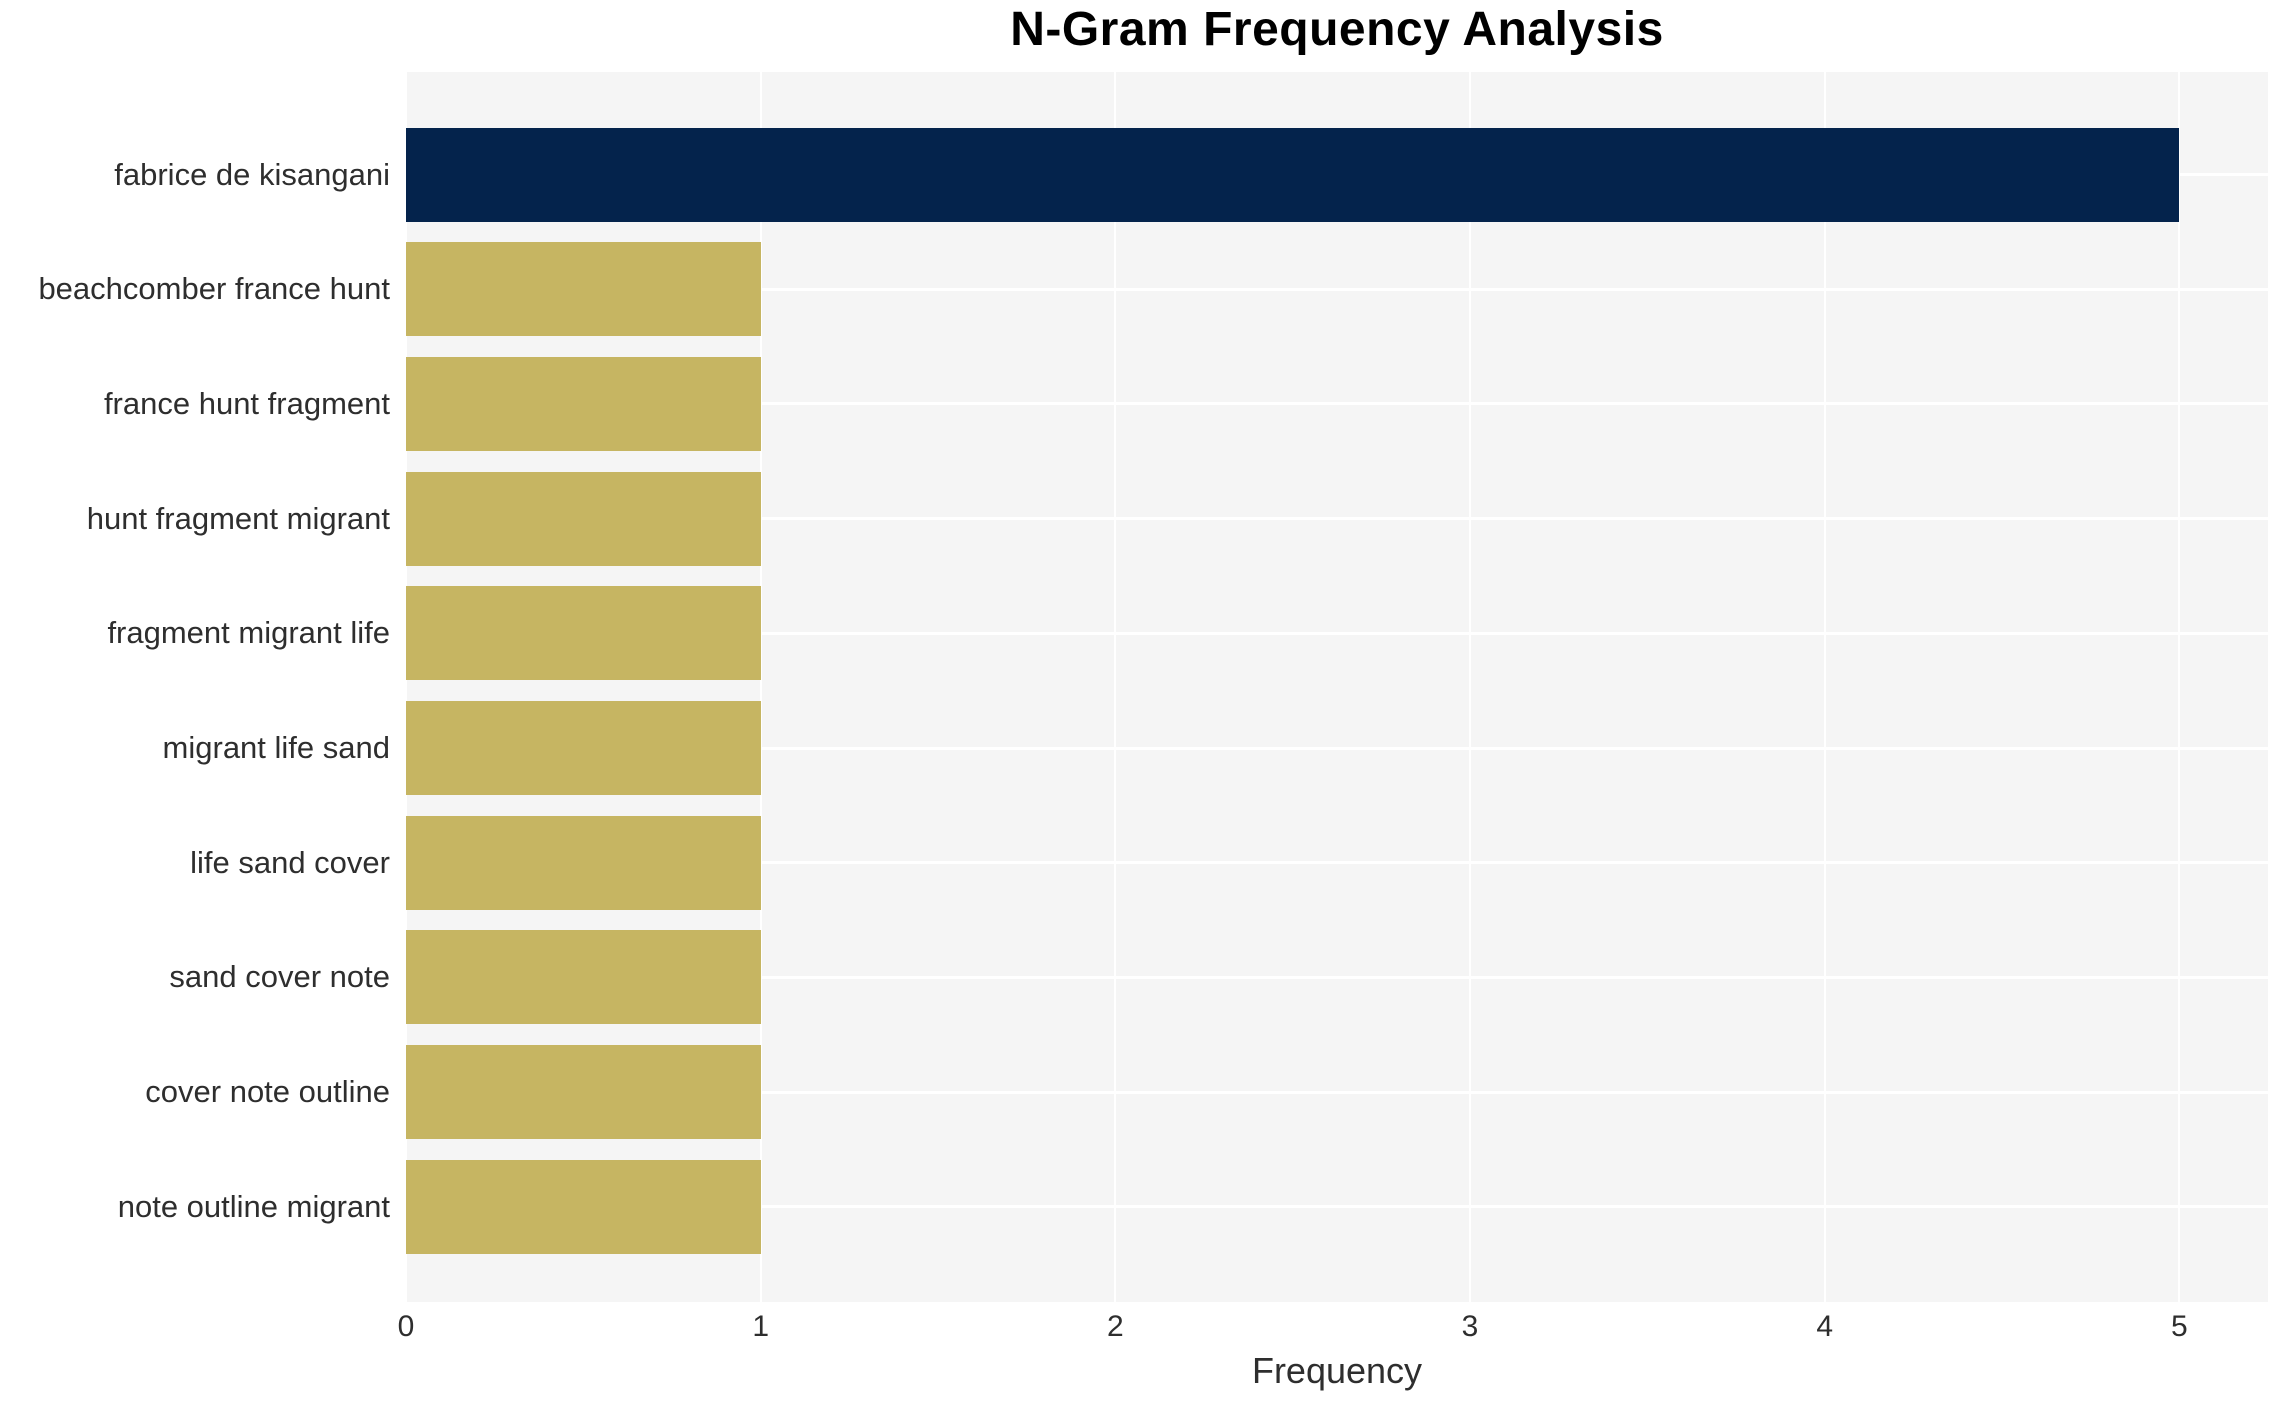 The width and height of the screenshot is (2287, 1402). I want to click on y-axis-label: beachcomber france hunt, so click(214, 289).